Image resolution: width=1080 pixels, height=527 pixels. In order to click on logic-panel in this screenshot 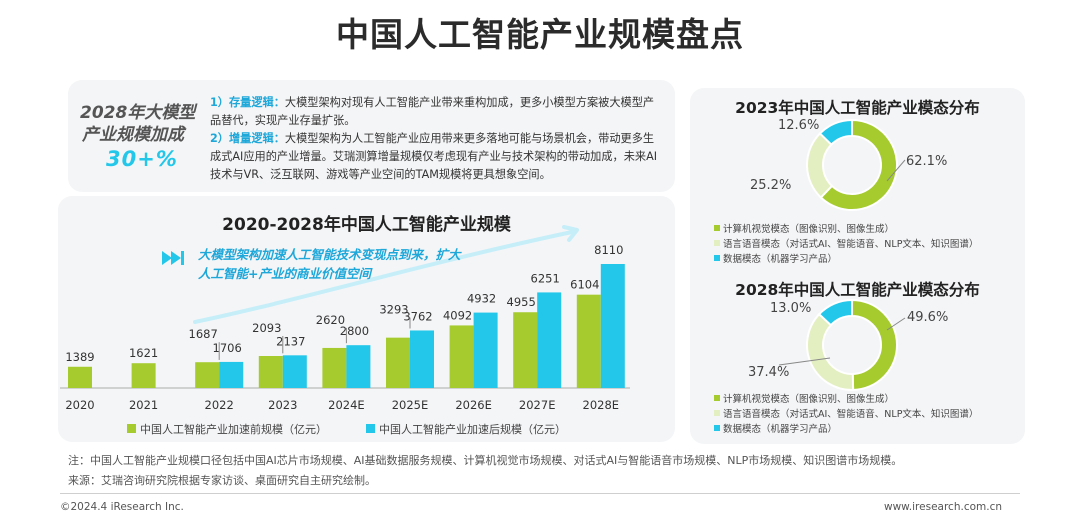, I will do `click(371, 136)`.